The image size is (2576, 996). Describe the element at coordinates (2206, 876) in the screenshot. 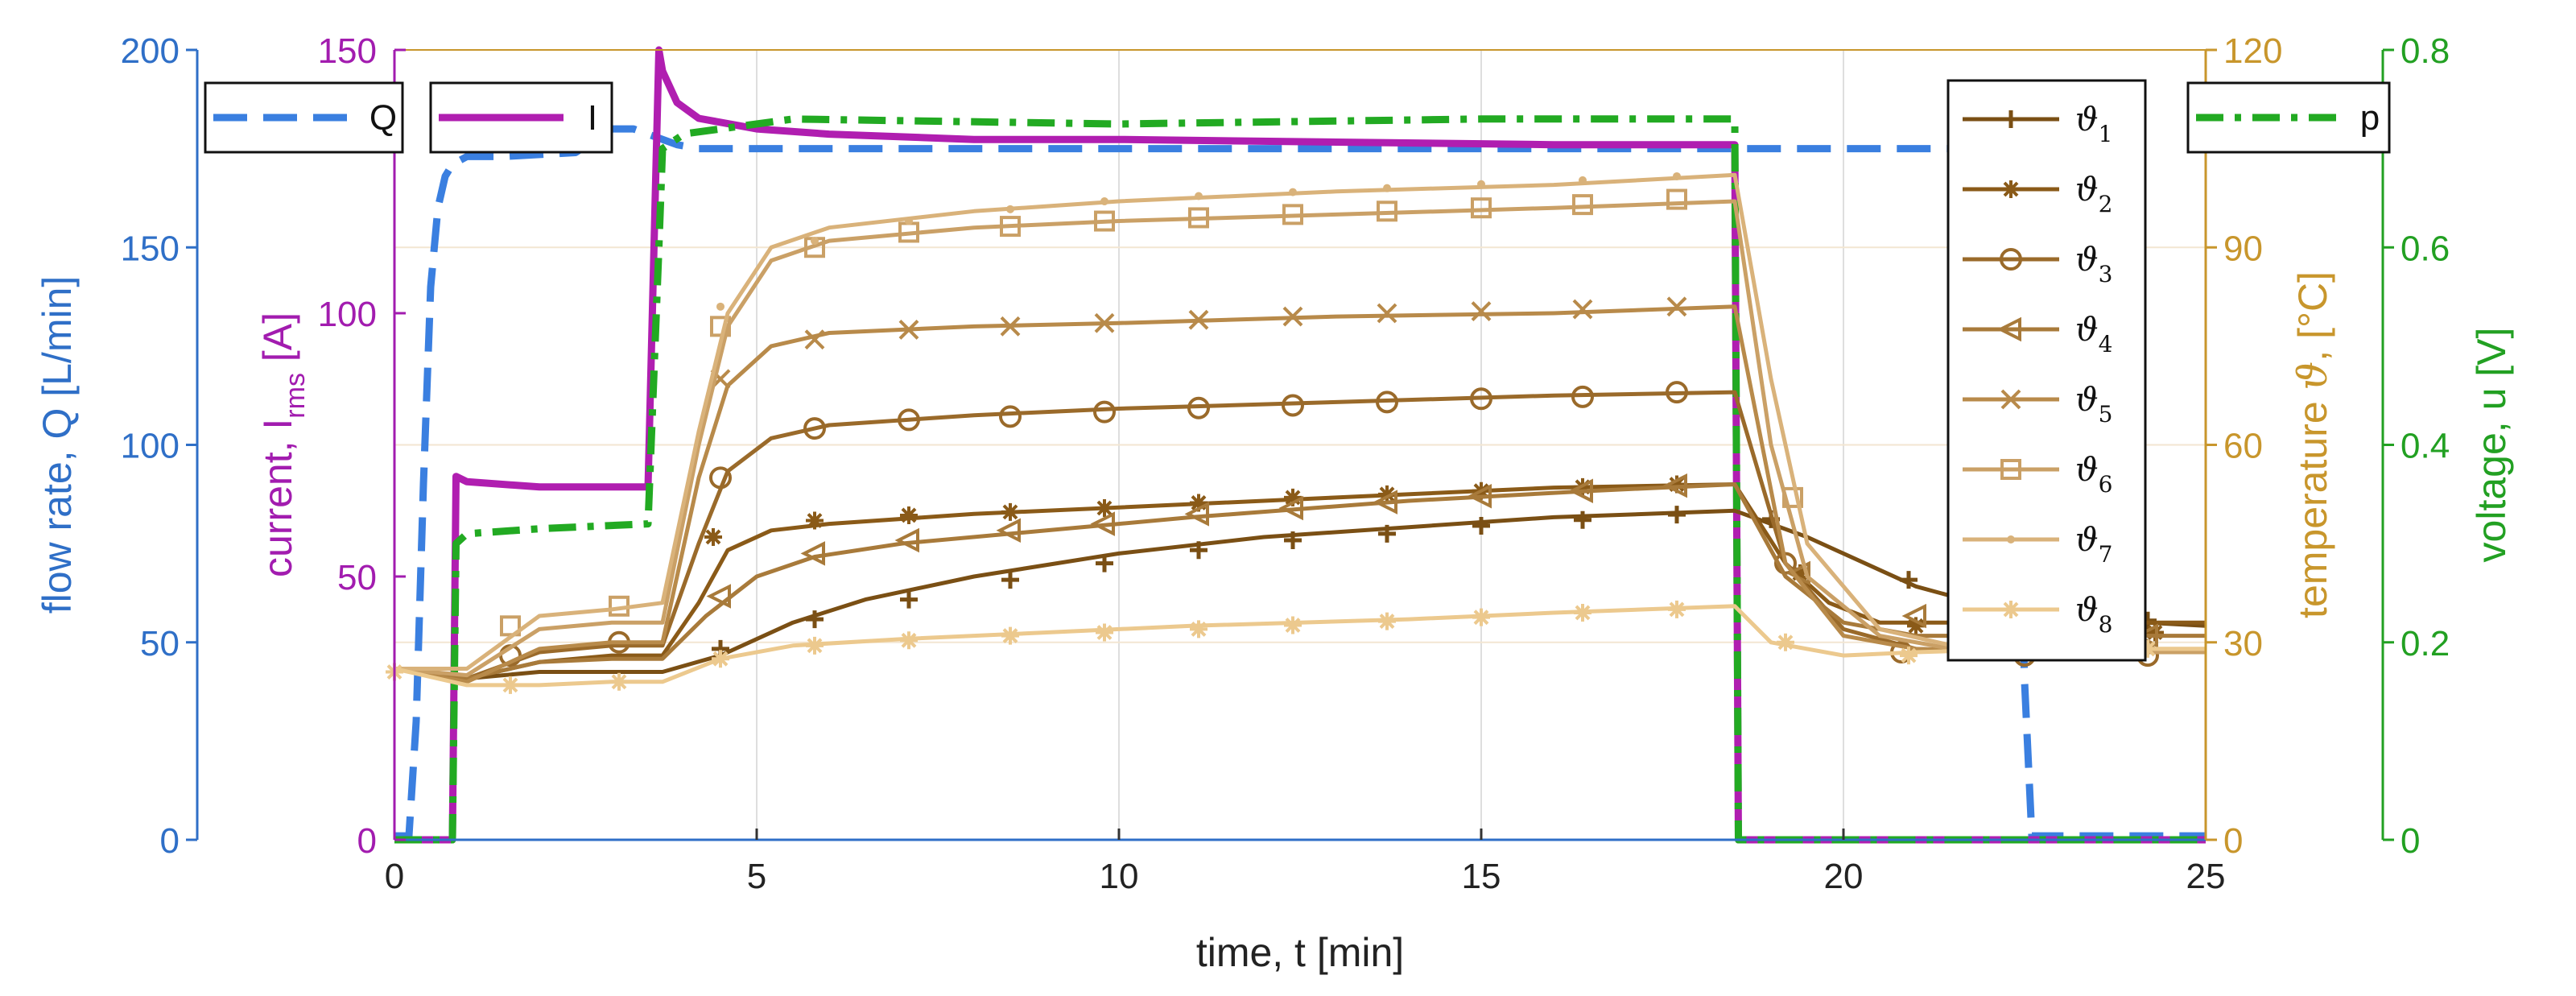

I see `x-tick-label: 25` at that location.